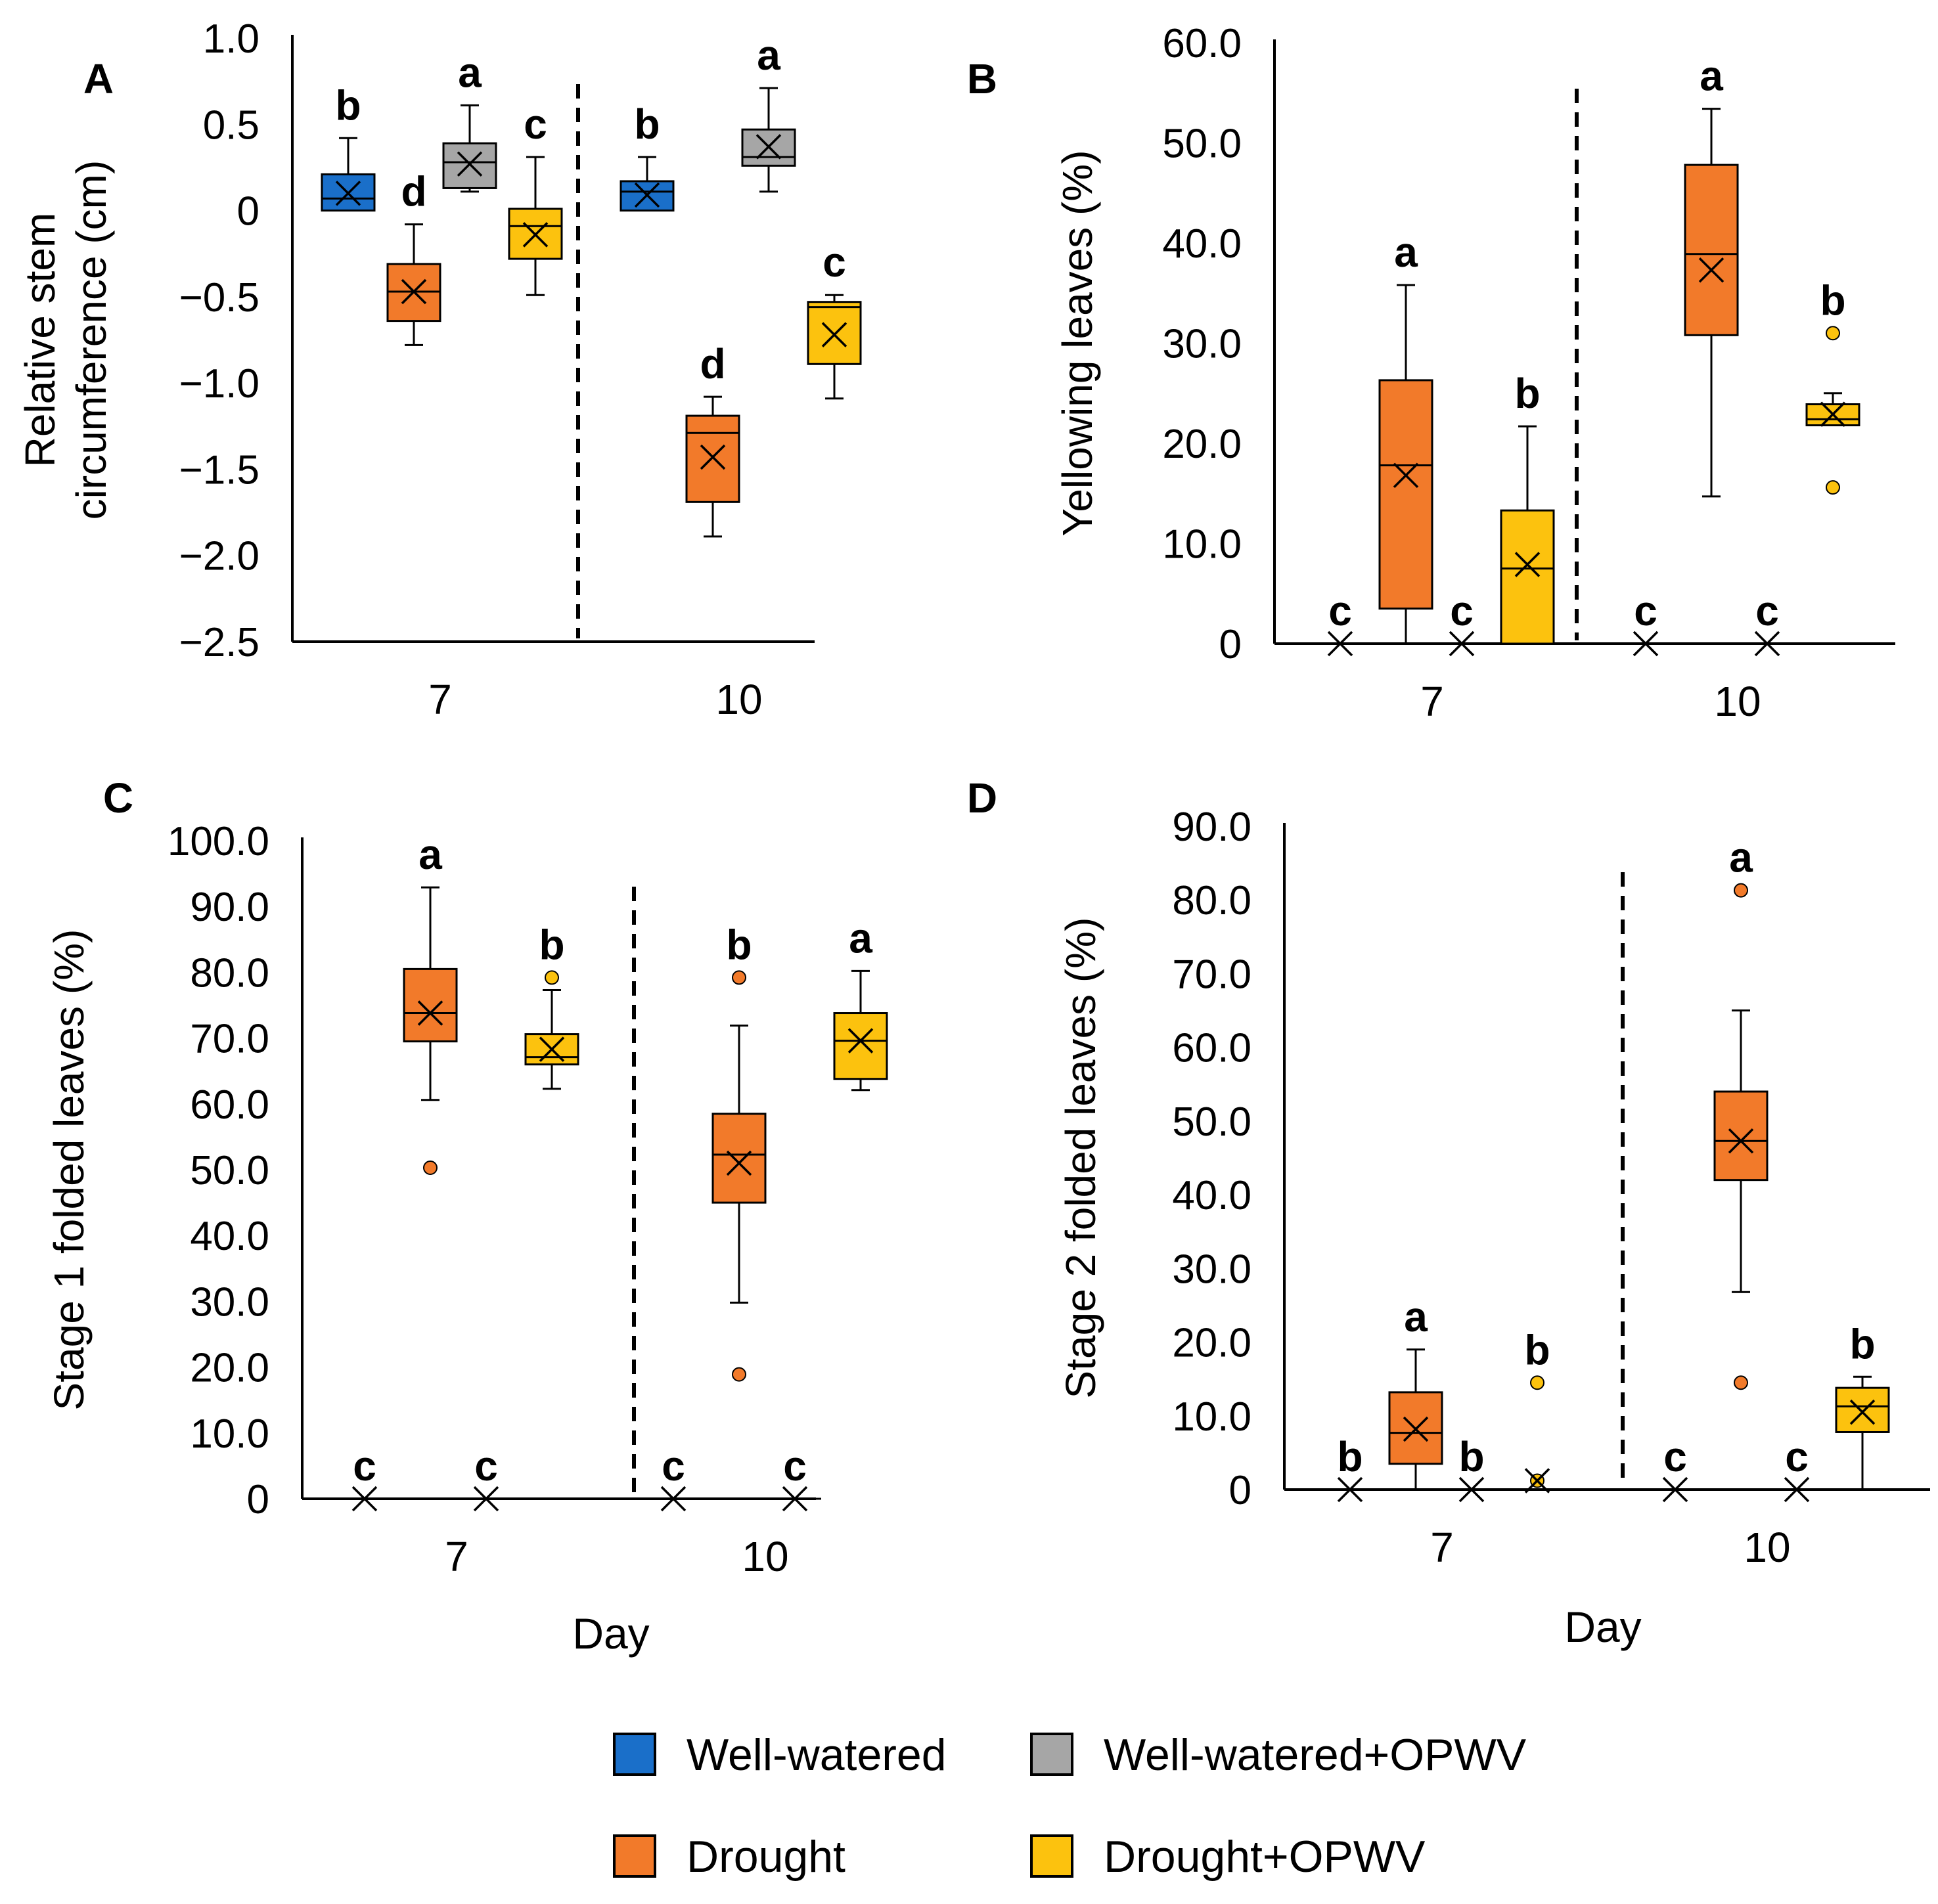 The image size is (1938, 1904). What do you see at coordinates (414, 257) in the screenshot?
I see `box-drought-day-7: d` at bounding box center [414, 257].